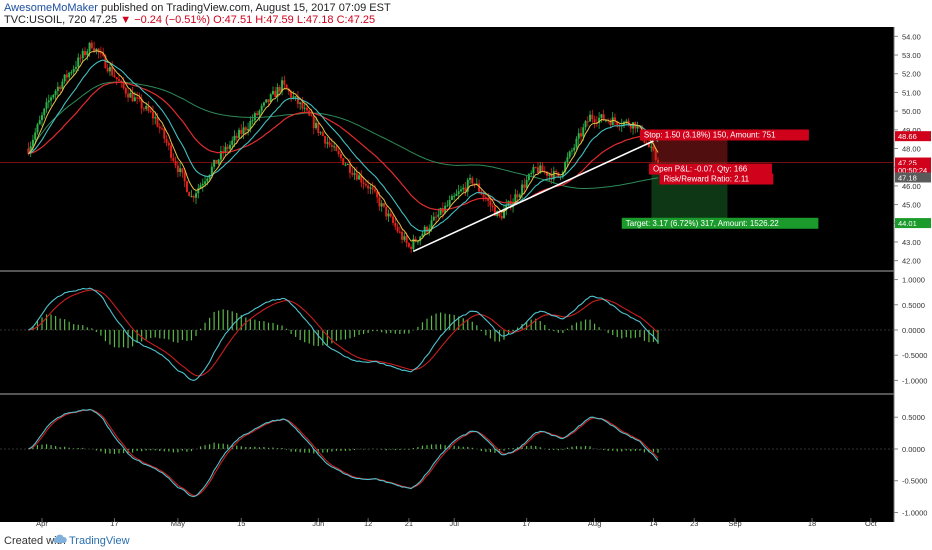 Image resolution: width=932 pixels, height=550 pixels. I want to click on tradingview-cloud-icon, so click(59, 539).